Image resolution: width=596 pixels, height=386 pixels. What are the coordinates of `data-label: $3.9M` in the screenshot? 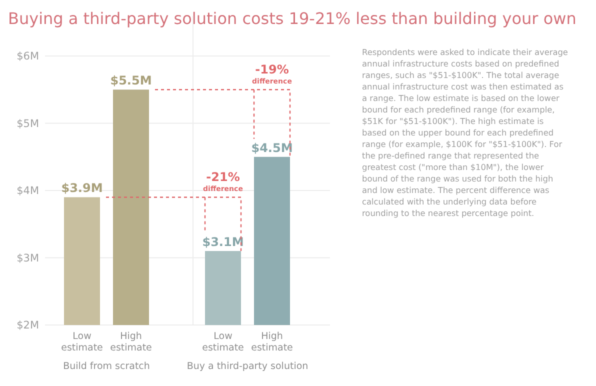 It's located at (82, 188).